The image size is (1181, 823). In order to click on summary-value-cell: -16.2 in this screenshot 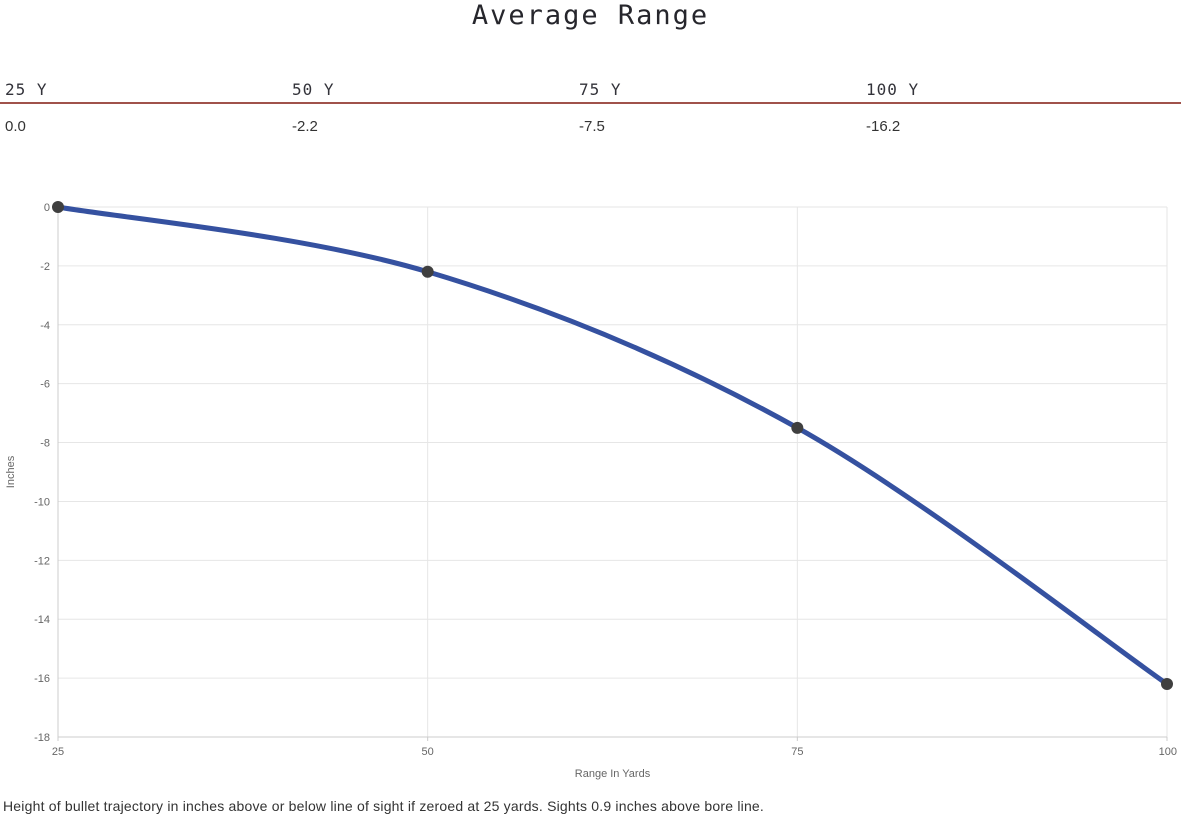, I will do `click(883, 126)`.